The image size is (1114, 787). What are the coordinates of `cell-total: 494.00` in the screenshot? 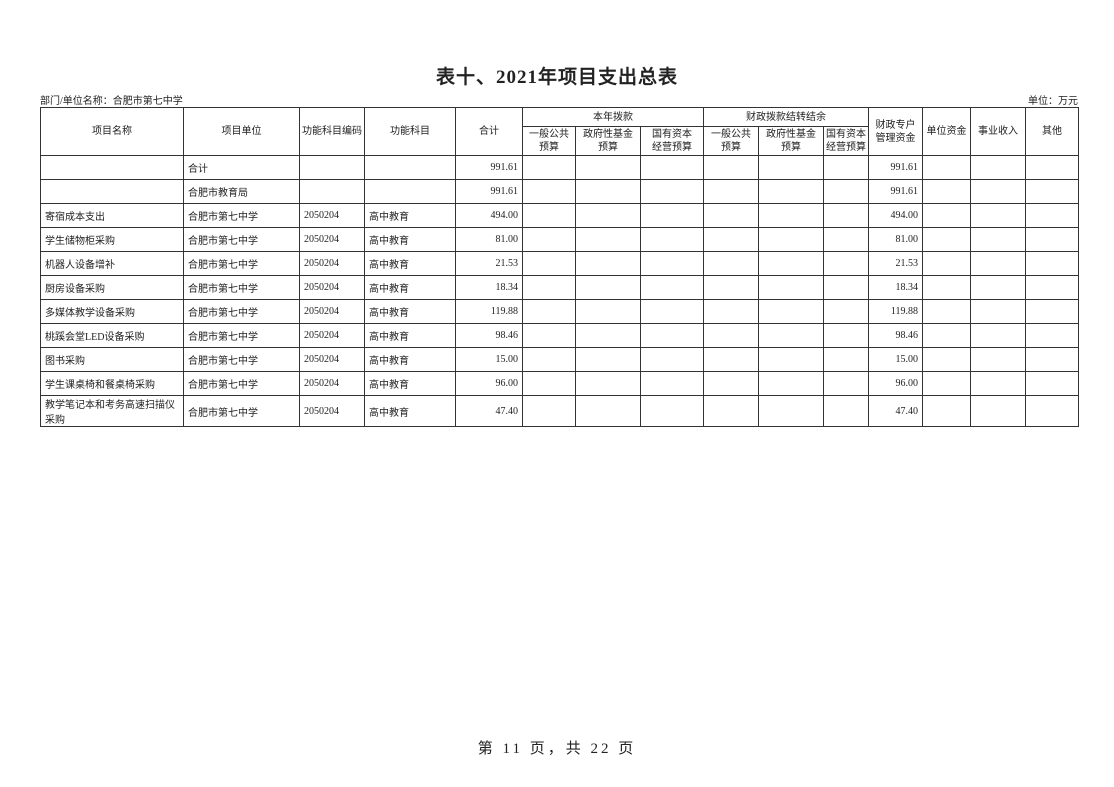 It's located at (489, 215).